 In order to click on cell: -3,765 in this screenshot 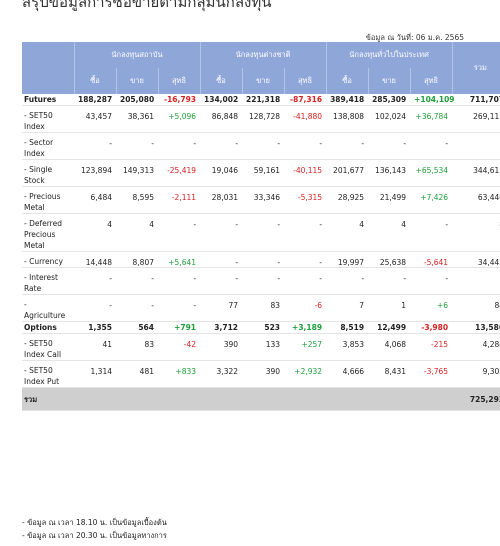, I will do `click(431, 374)`.